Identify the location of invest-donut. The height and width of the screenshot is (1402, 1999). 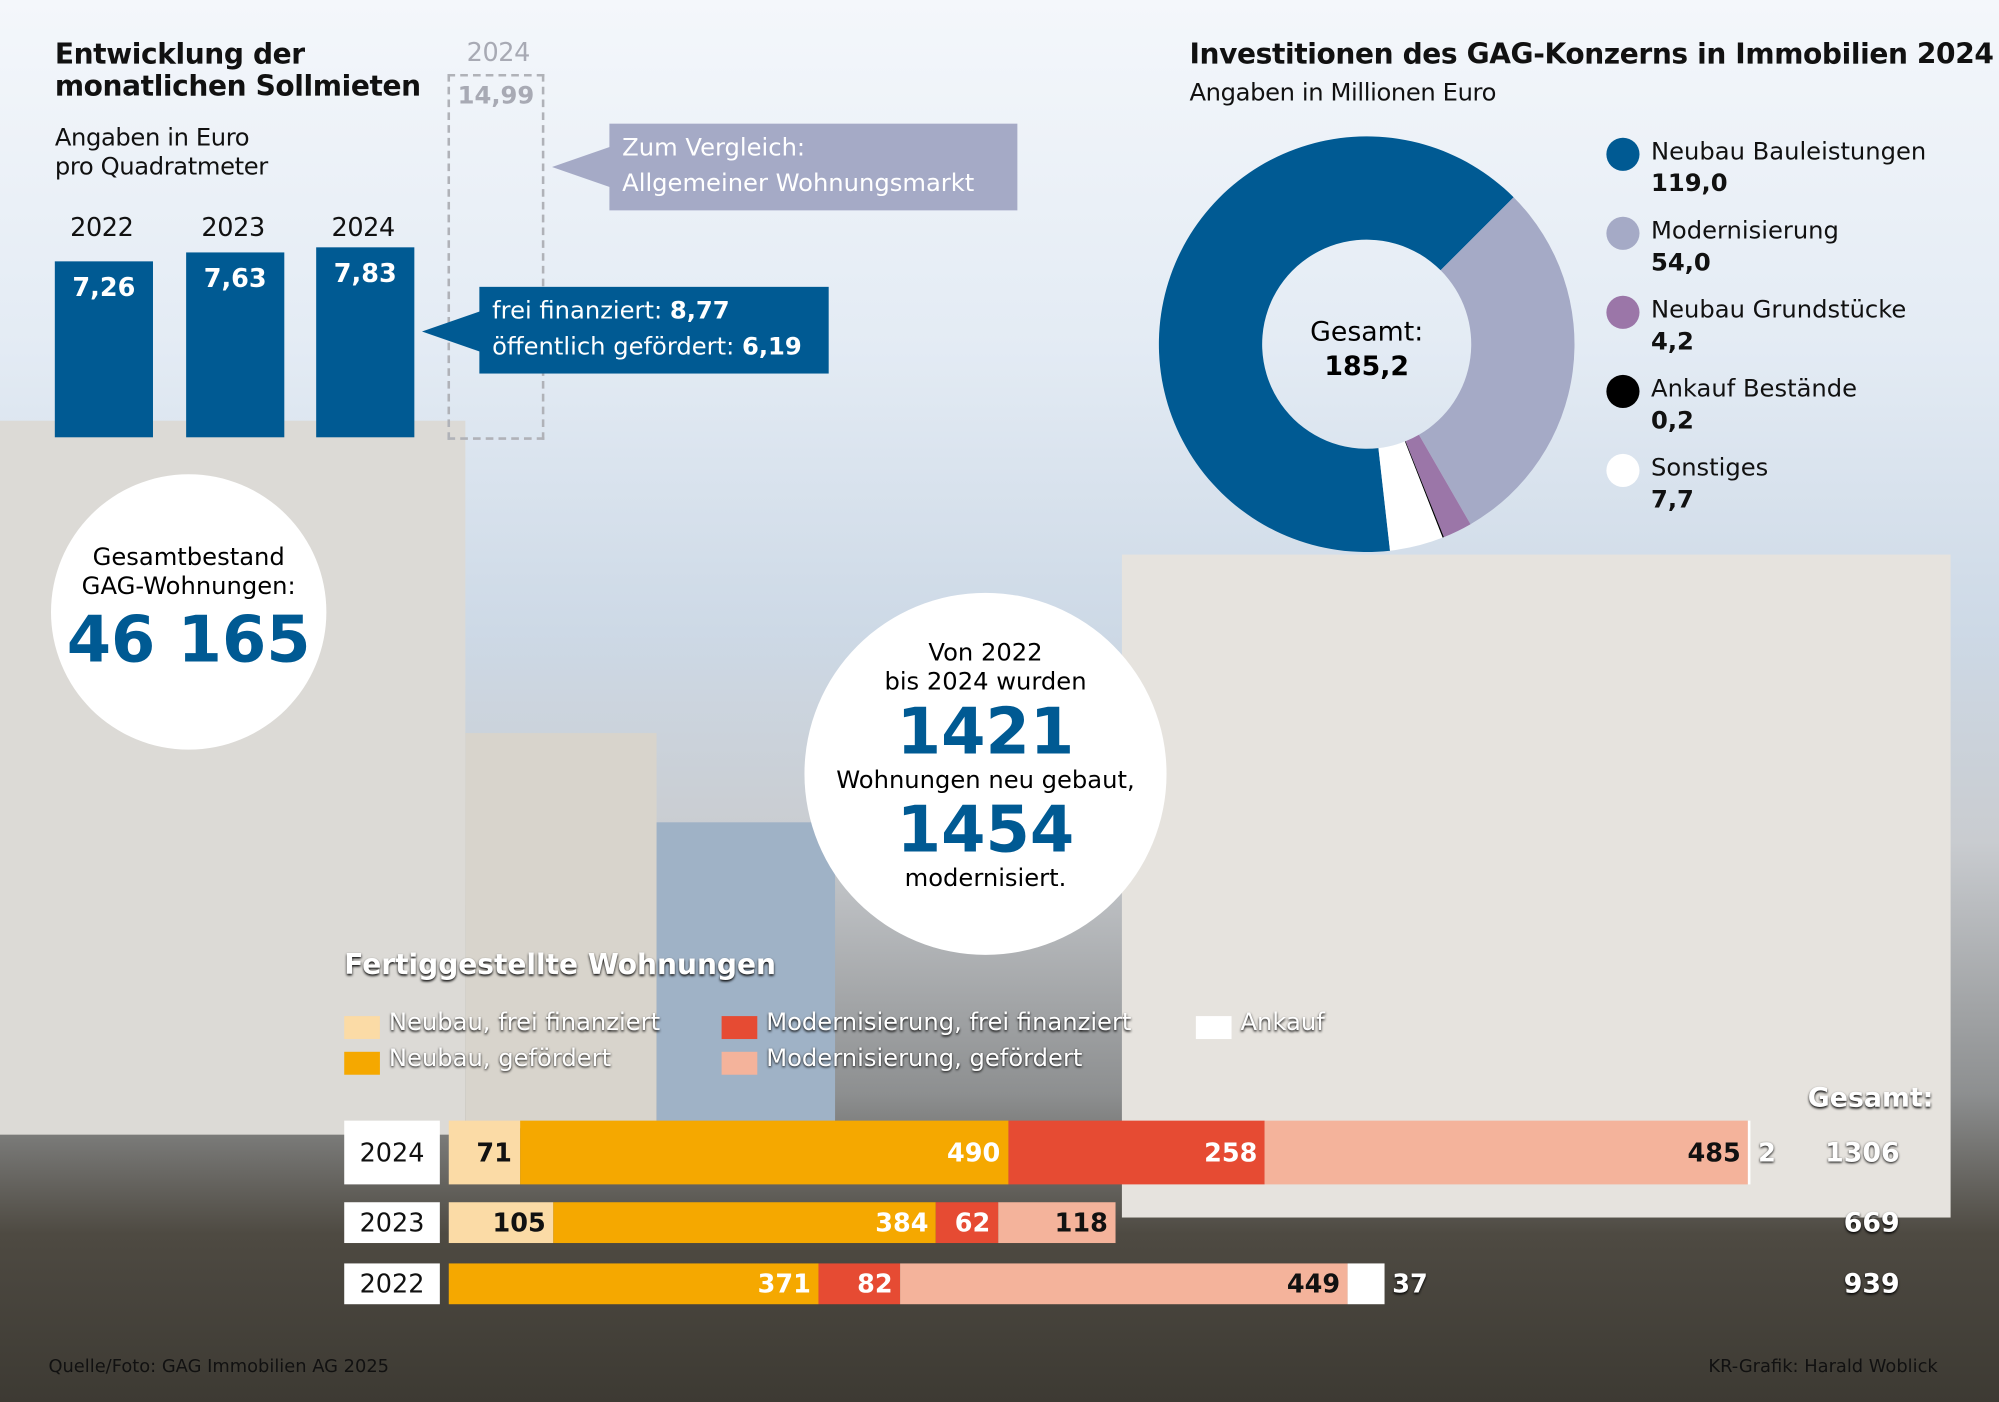
(1366, 344).